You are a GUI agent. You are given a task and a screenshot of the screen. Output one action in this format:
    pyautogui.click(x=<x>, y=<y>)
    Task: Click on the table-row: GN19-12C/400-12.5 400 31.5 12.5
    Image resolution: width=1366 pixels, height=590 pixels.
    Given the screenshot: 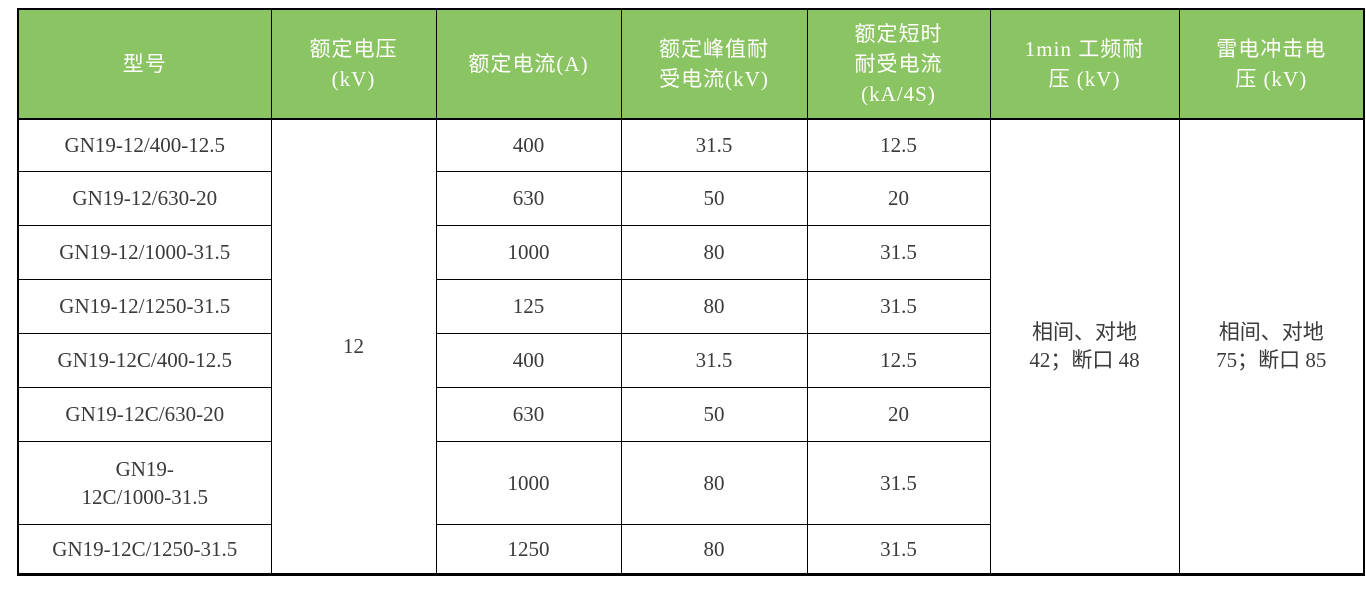 What is the action you would take?
    pyautogui.click(x=690, y=360)
    